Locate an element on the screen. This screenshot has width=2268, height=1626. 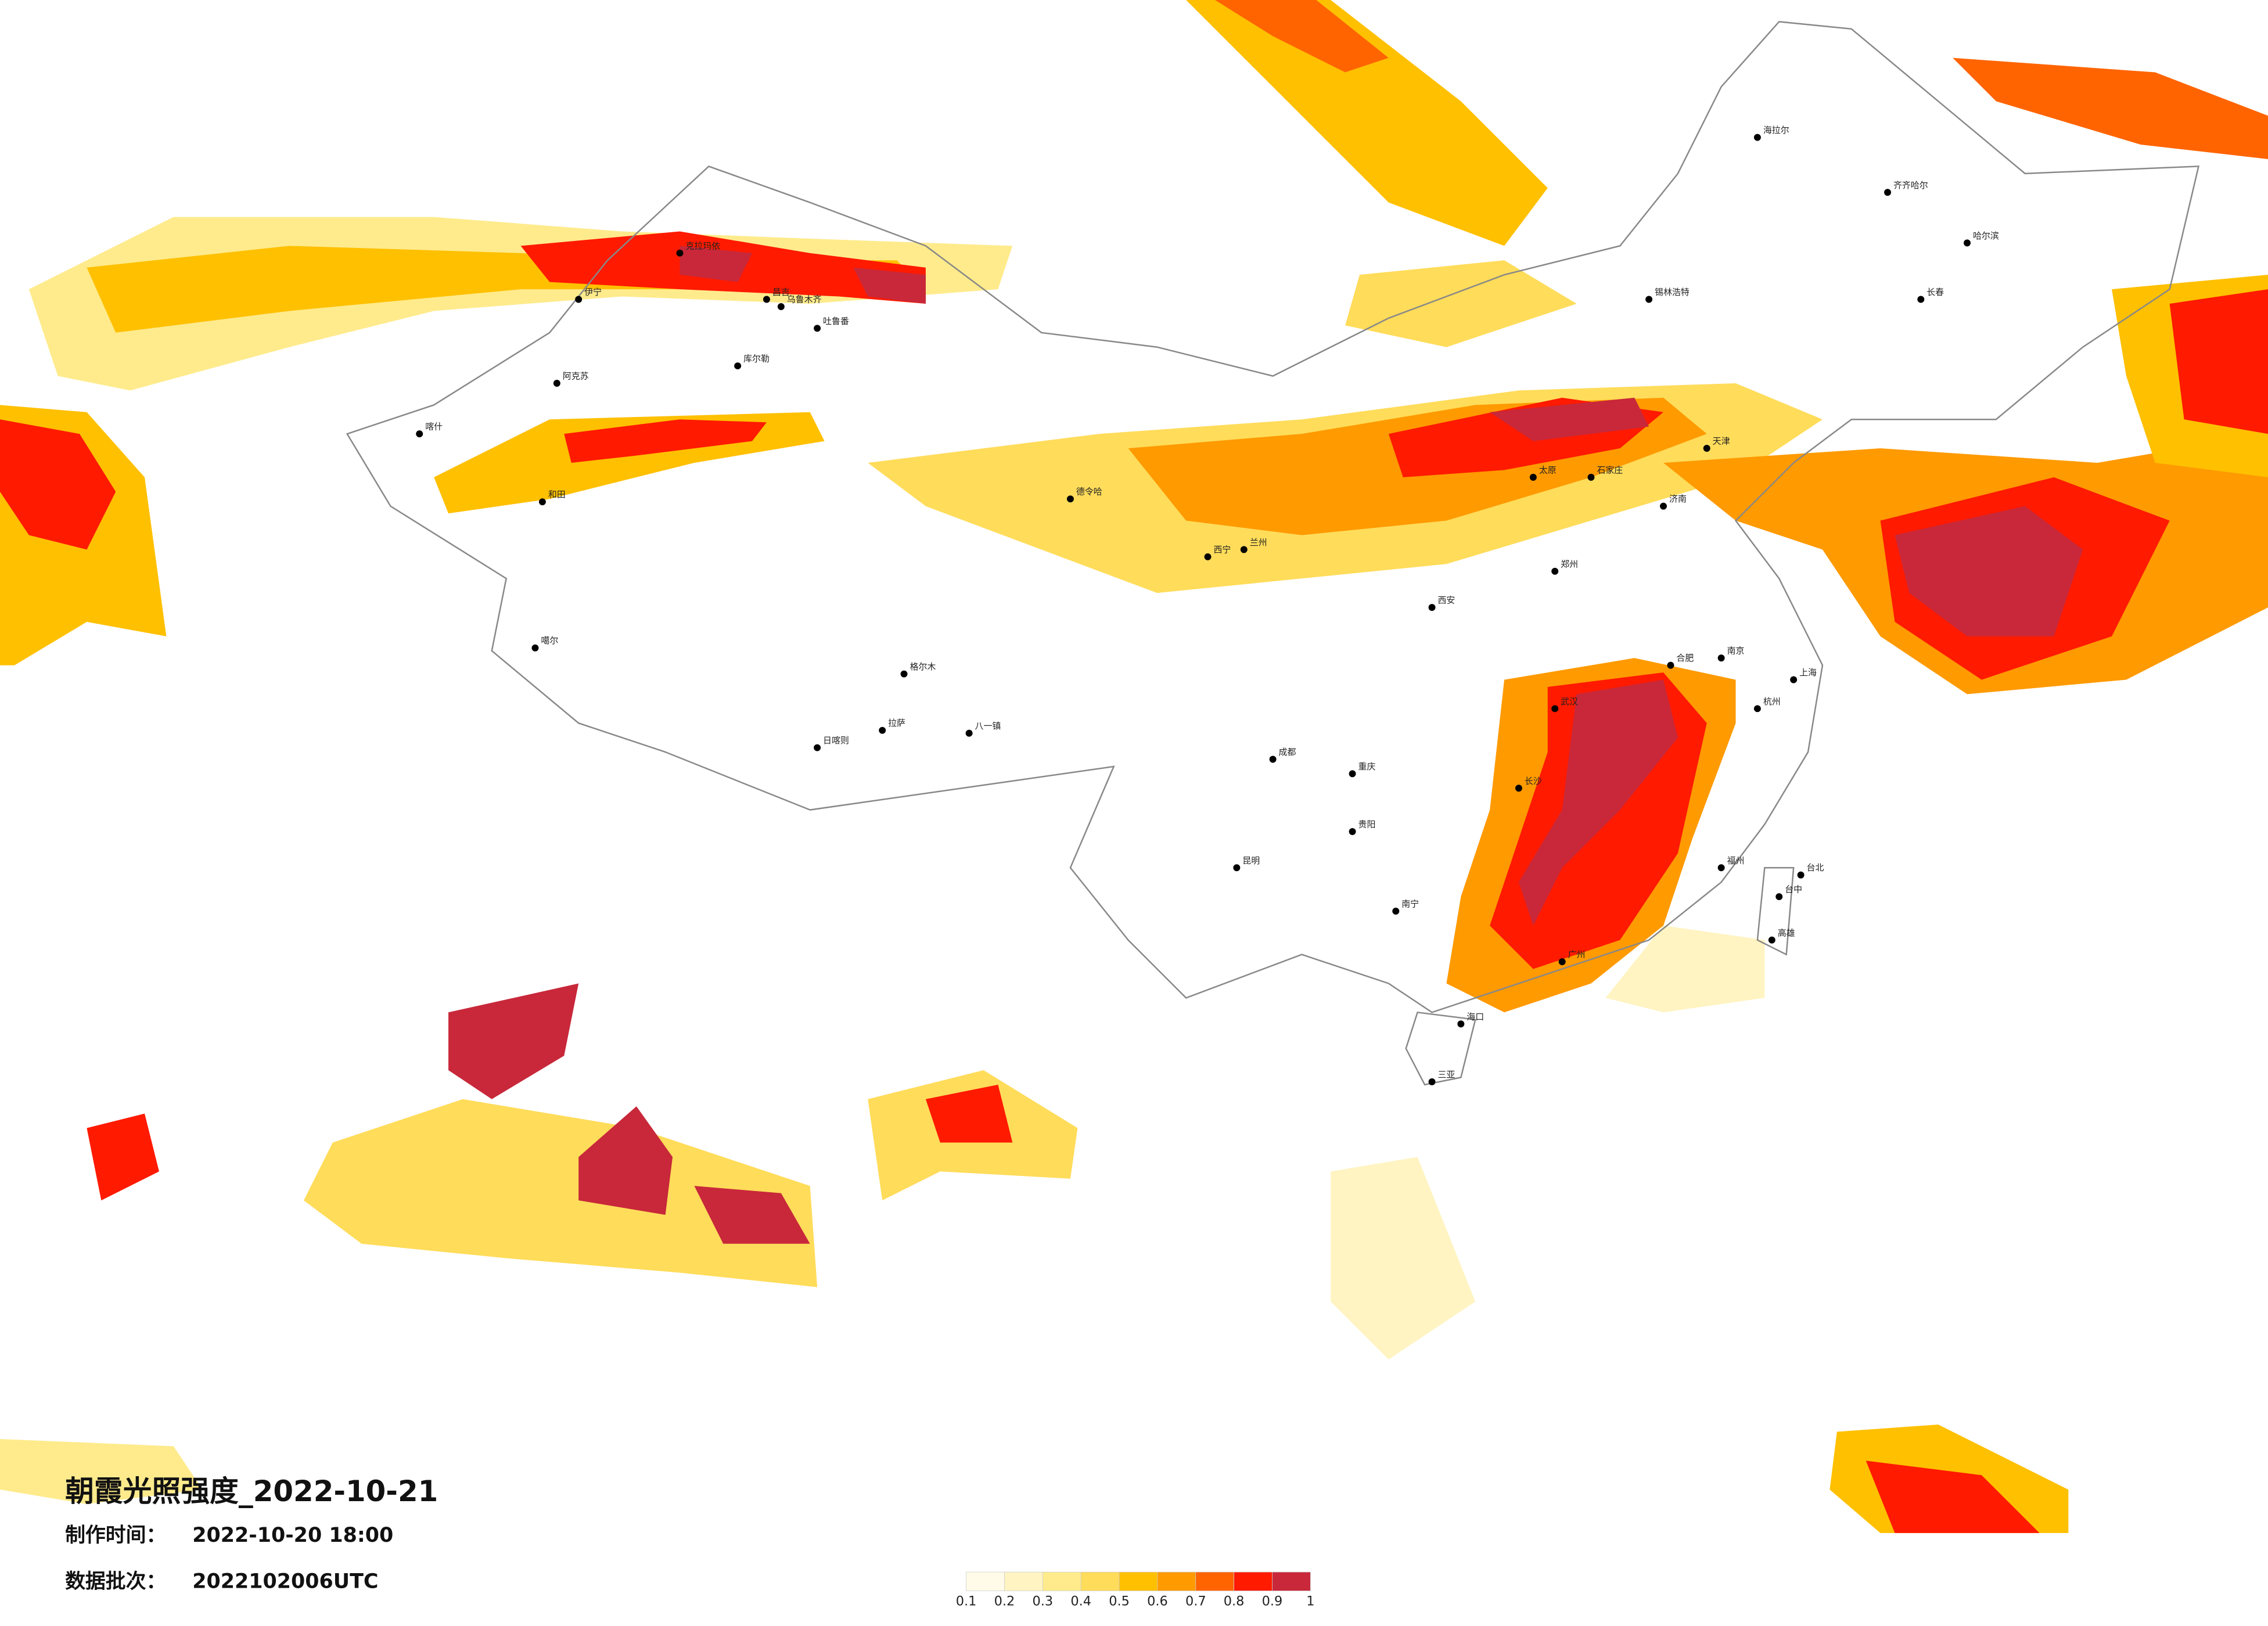
city-label: 德令哈 is located at coordinates (1089, 492).